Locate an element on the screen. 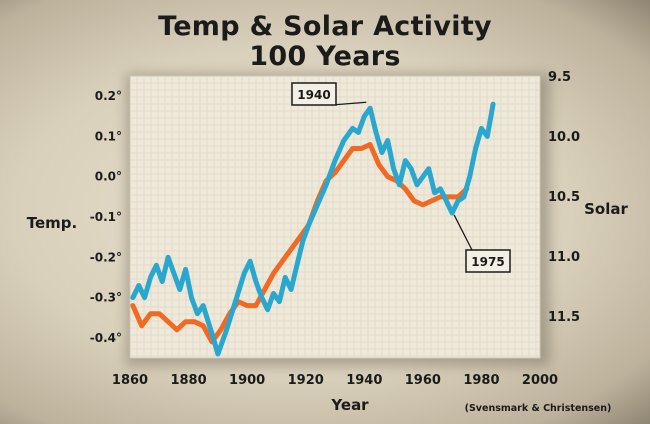 The image size is (650, 424). y2-axis-ticks: 9.5 10.0 10.5 11.0 11.5 is located at coordinates (564, 197).